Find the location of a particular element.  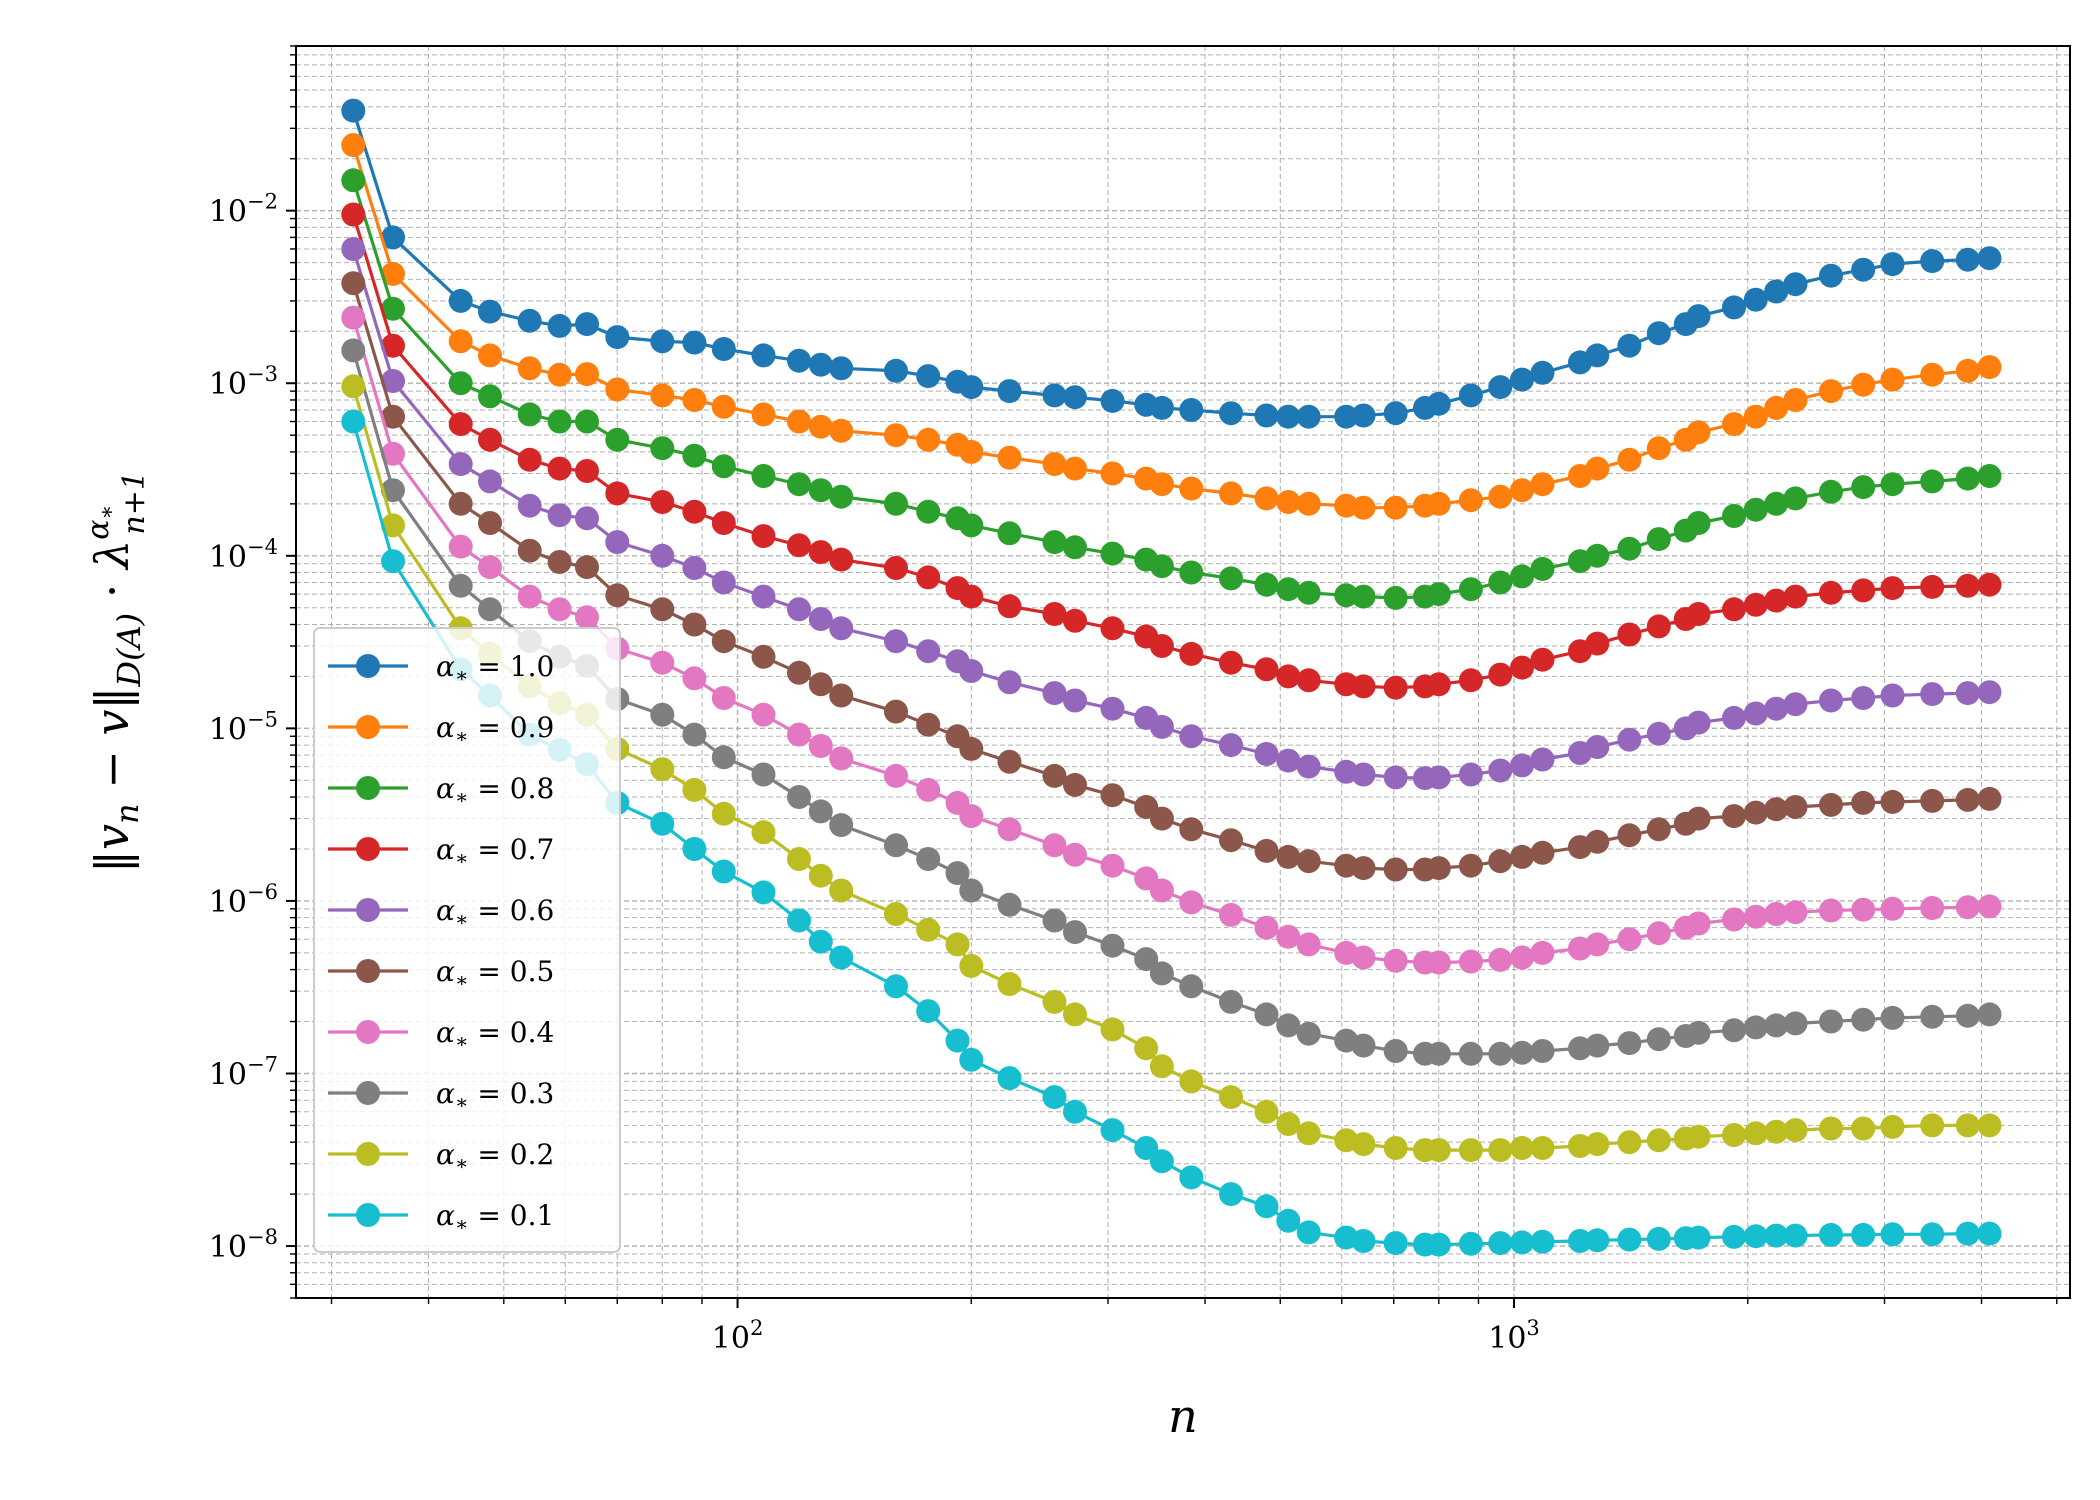

y-tick-label: 10⁻⁷ is located at coordinates (243, 1072).